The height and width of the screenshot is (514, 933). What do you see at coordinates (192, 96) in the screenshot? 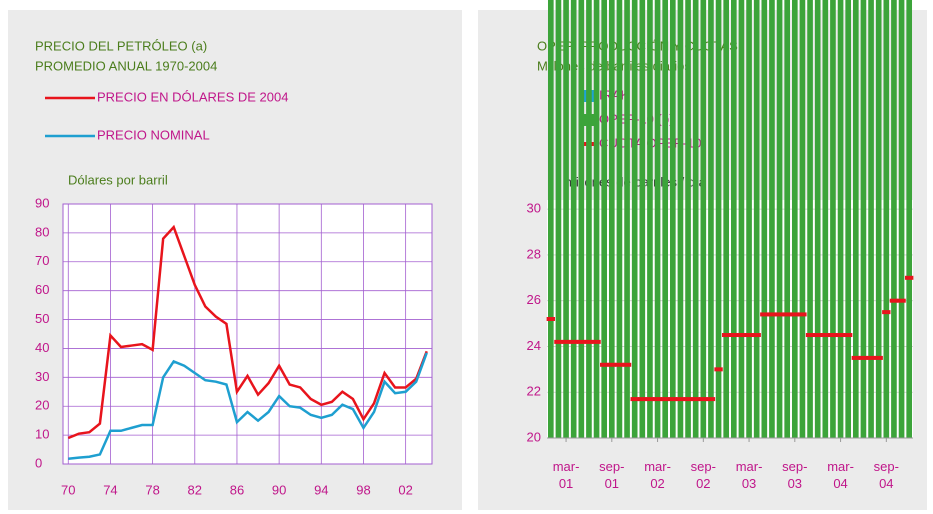
I see `legend-label: PRECIO EN DÓLARES DE 2004` at bounding box center [192, 96].